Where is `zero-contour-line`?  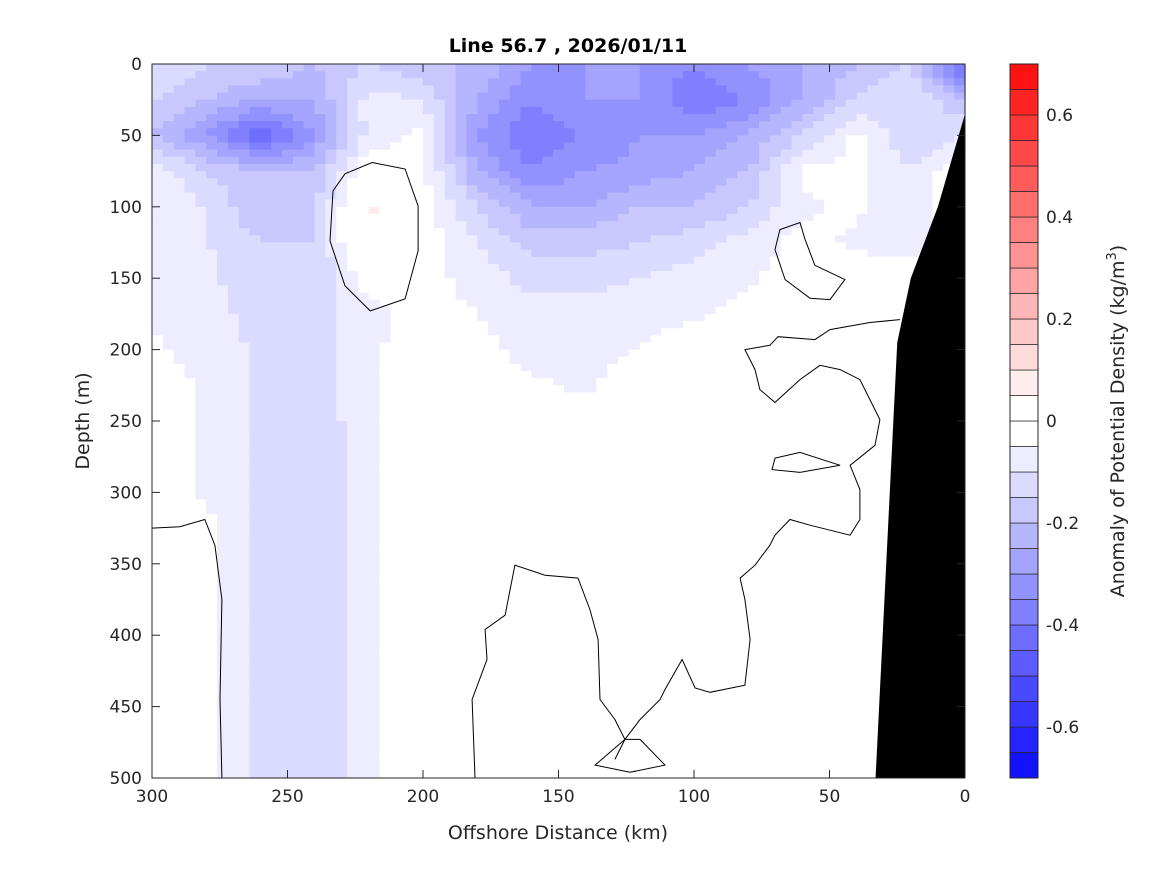
zero-contour-line is located at coordinates (757, 539).